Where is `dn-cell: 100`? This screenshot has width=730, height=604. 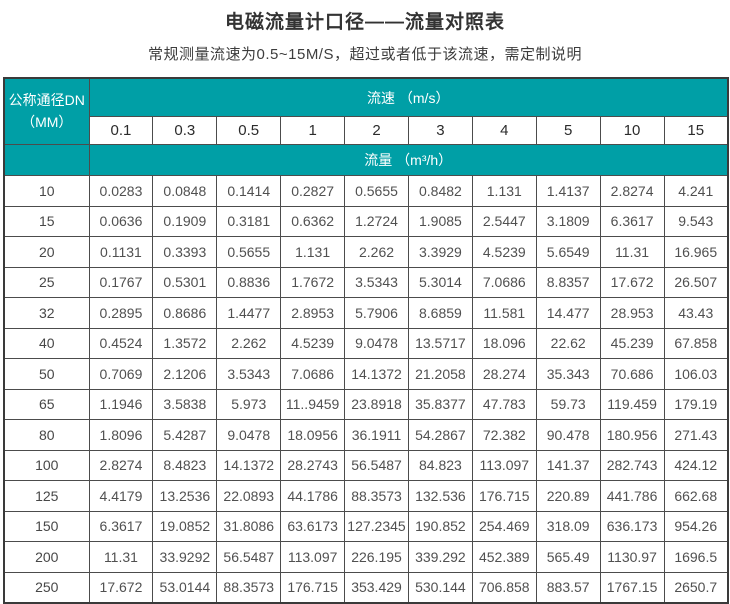 dn-cell: 100 is located at coordinates (46, 465).